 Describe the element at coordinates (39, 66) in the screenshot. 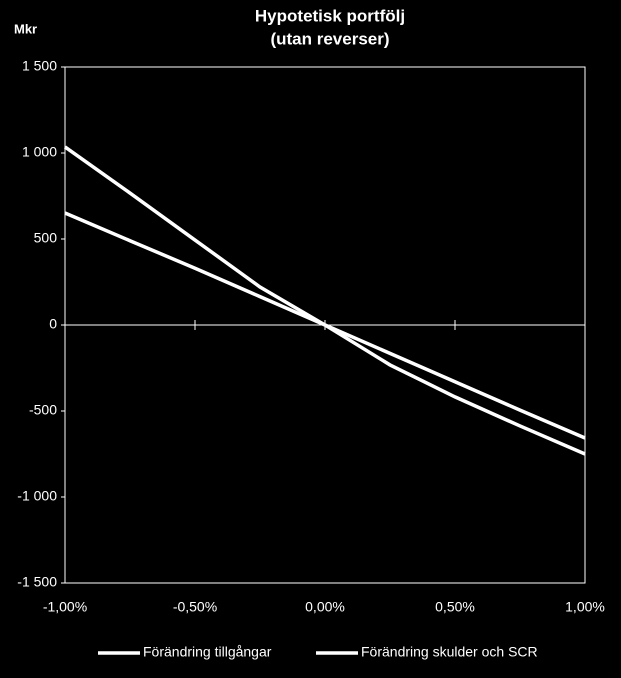

I see `y-tick-label: 1 500` at that location.